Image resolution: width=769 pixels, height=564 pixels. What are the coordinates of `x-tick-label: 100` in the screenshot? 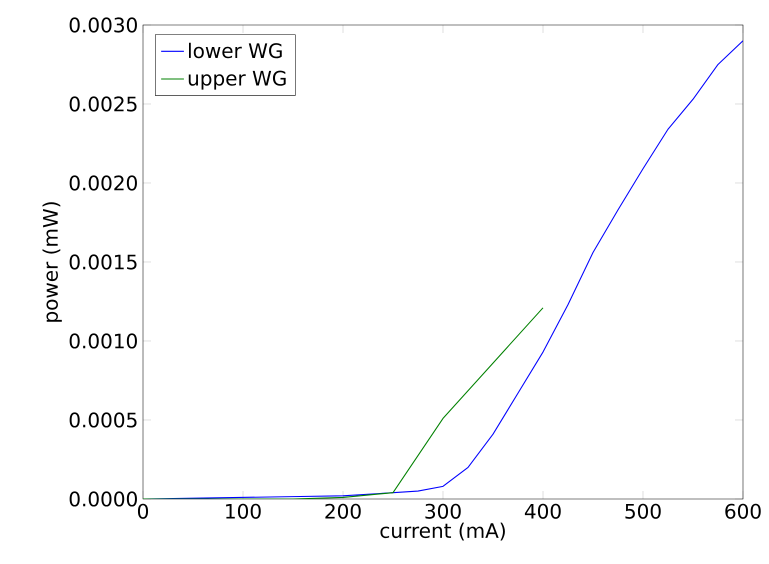 It's located at (243, 511).